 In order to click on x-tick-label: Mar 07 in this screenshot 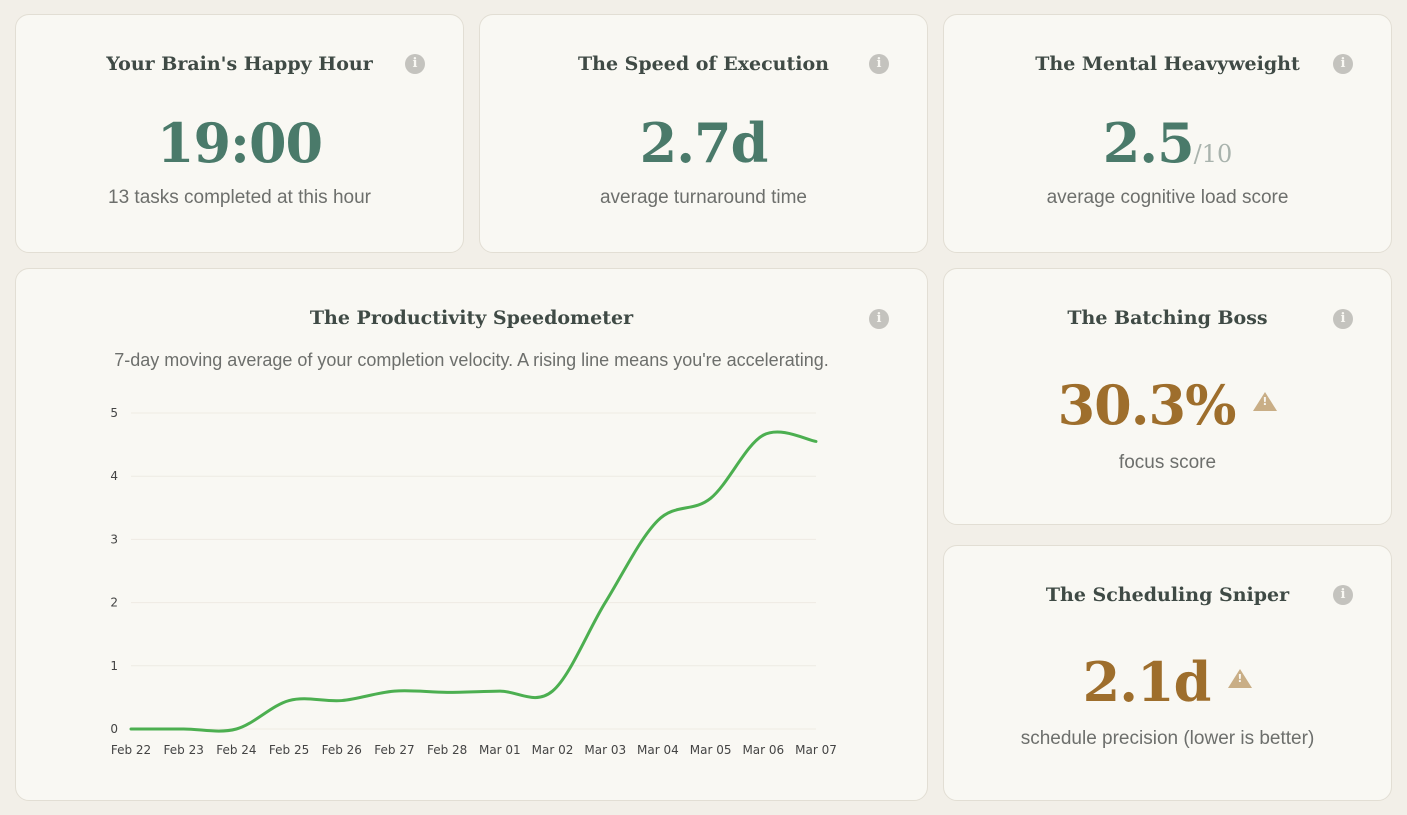, I will do `click(816, 750)`.